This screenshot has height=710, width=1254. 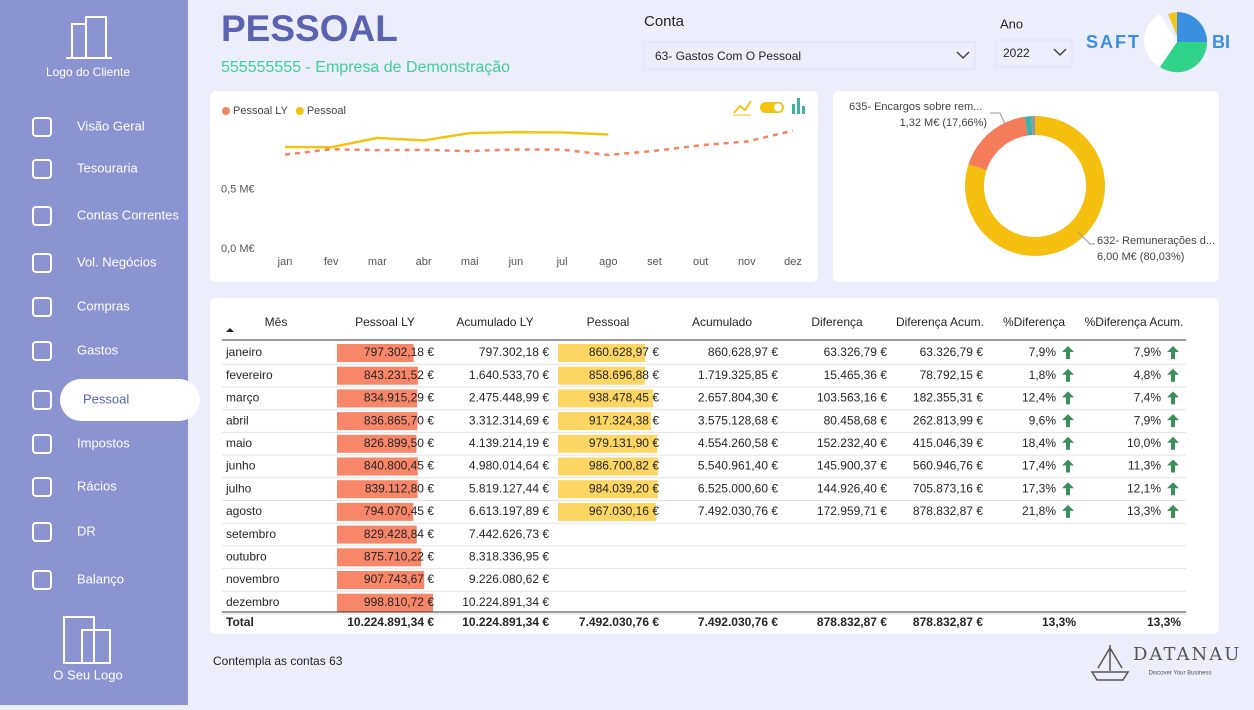 I want to click on table-cell: agosto, so click(x=244, y=511).